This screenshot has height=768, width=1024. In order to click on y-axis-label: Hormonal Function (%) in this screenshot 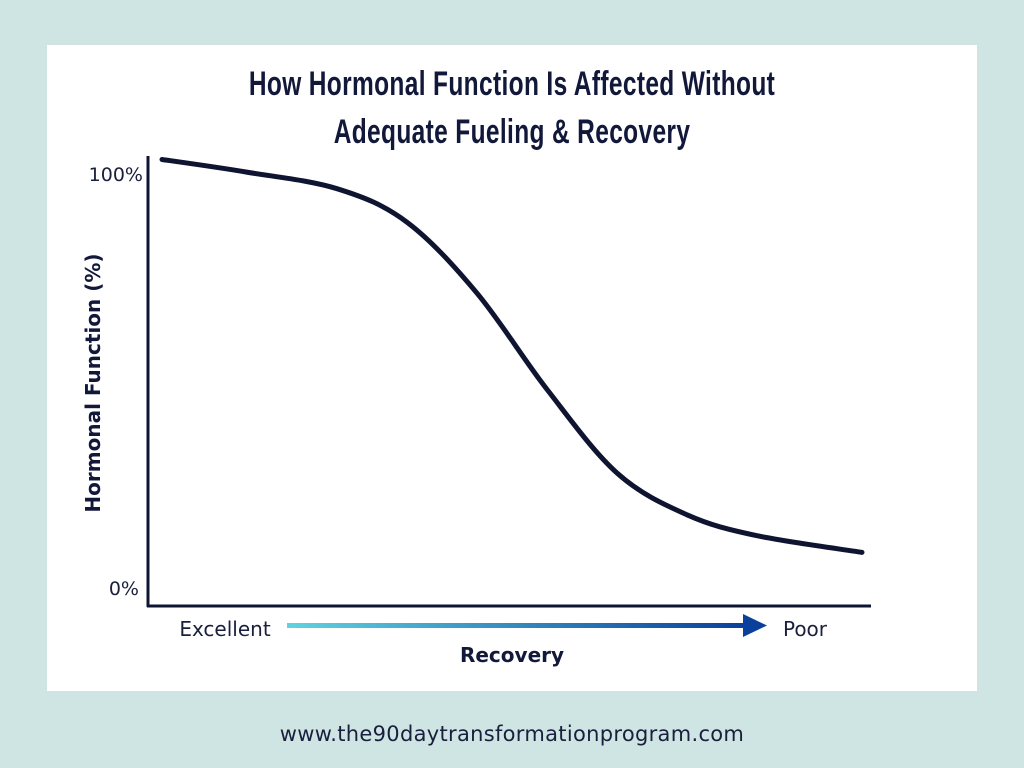, I will do `click(93, 382)`.